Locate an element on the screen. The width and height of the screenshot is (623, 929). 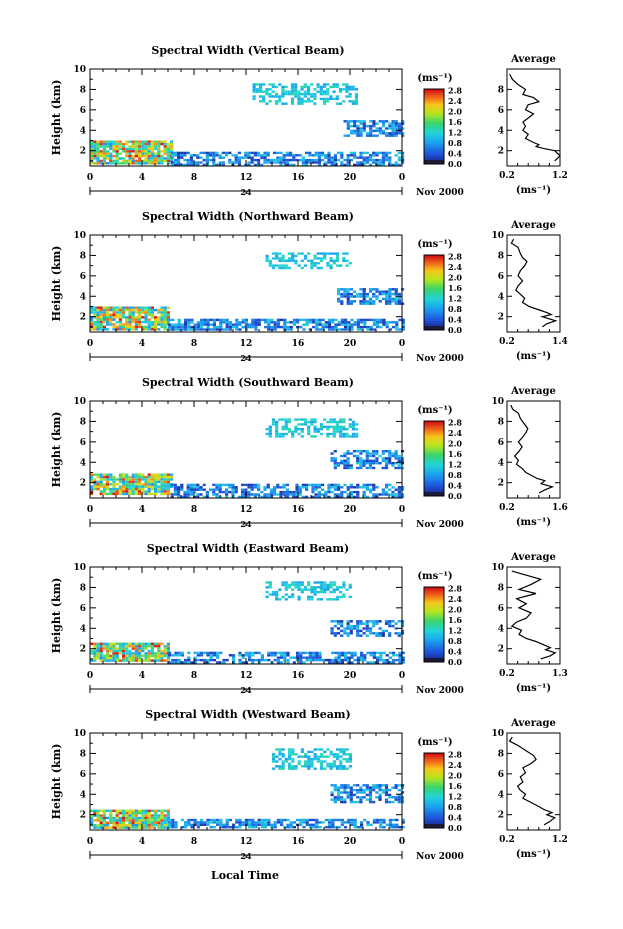
heatmap-cells is located at coordinates (247, 125).